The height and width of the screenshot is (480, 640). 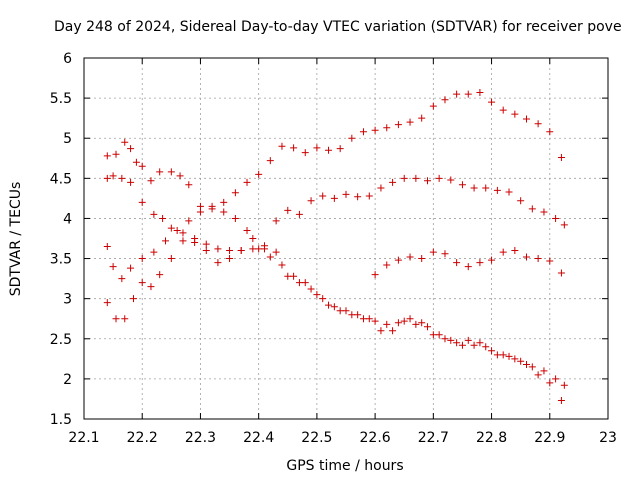 What do you see at coordinates (491, 438) in the screenshot?
I see `x-tick-label: 22.8` at bounding box center [491, 438].